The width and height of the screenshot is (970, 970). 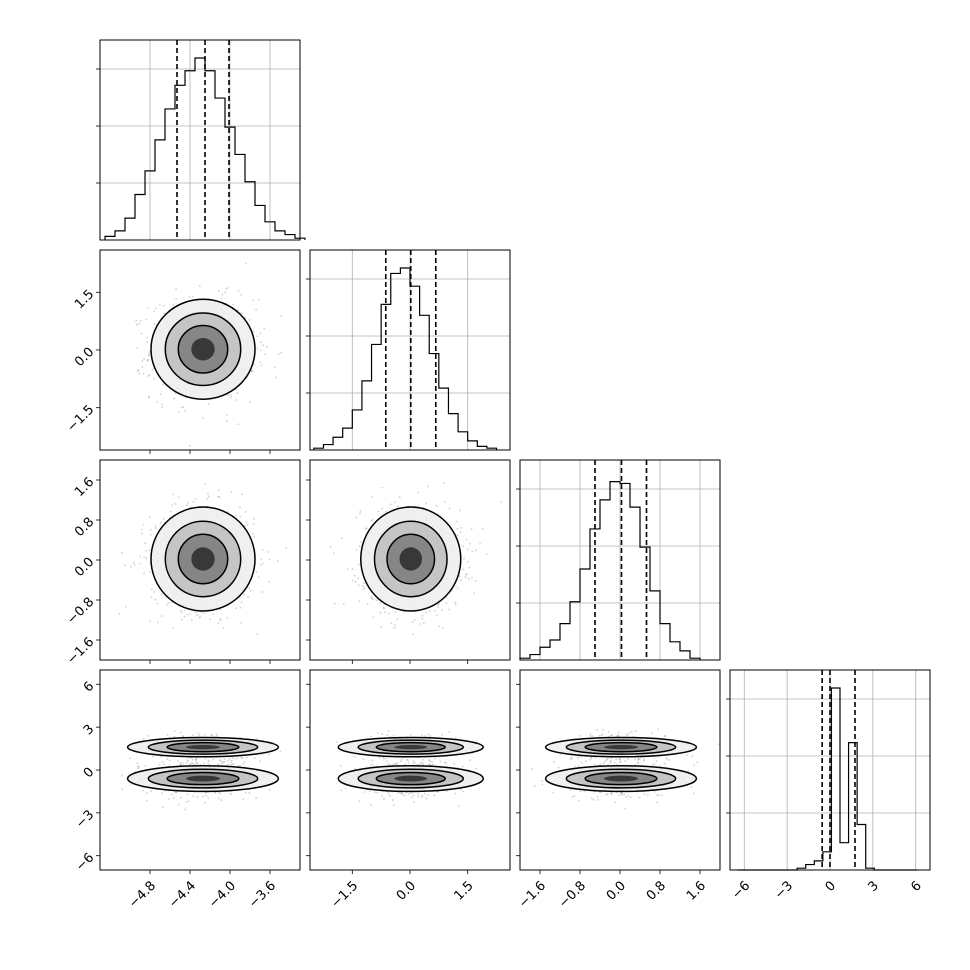 I want to click on x-tick-label: −0.8, so click(x=572, y=894).